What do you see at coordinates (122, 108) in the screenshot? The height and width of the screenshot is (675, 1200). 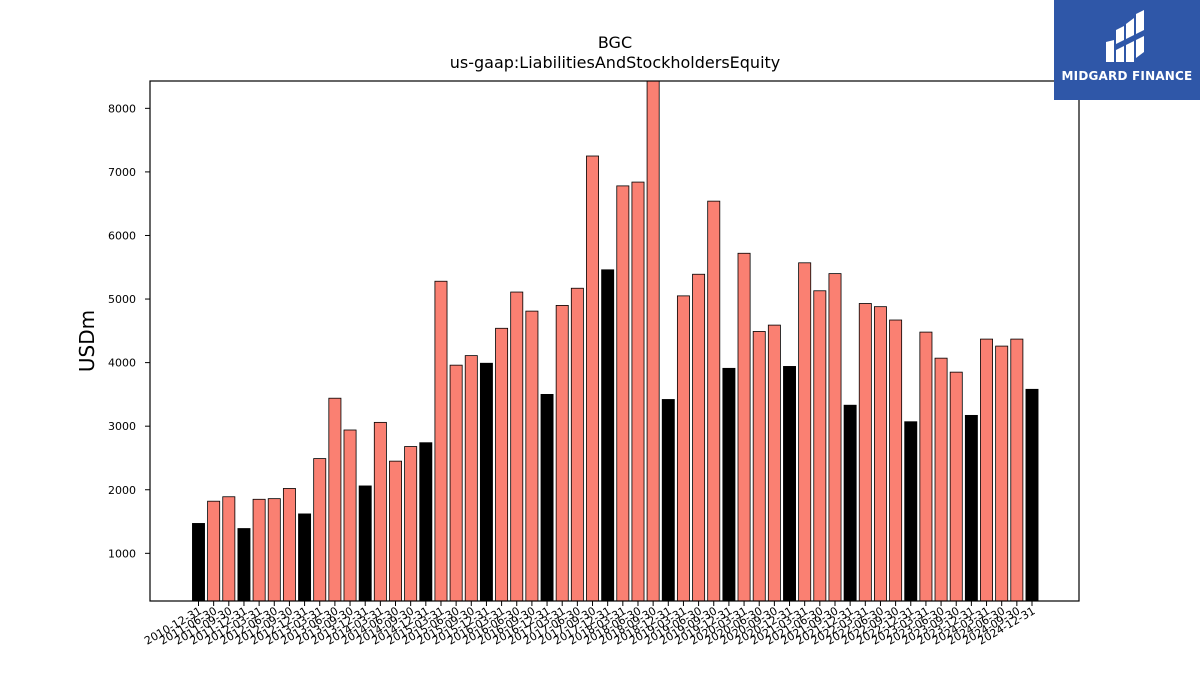 I see `y-tick-label: 8000` at bounding box center [122, 108].